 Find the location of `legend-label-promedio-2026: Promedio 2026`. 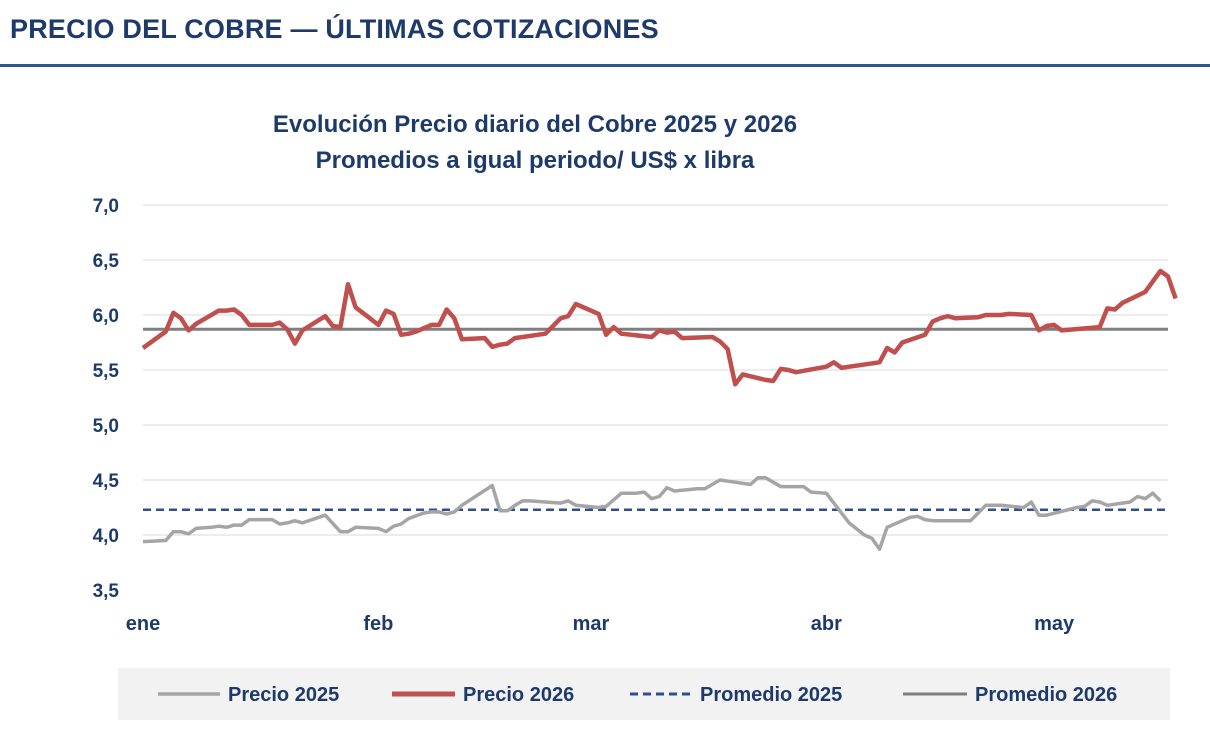

legend-label-promedio-2026: Promedio 2026 is located at coordinates (1046, 695).